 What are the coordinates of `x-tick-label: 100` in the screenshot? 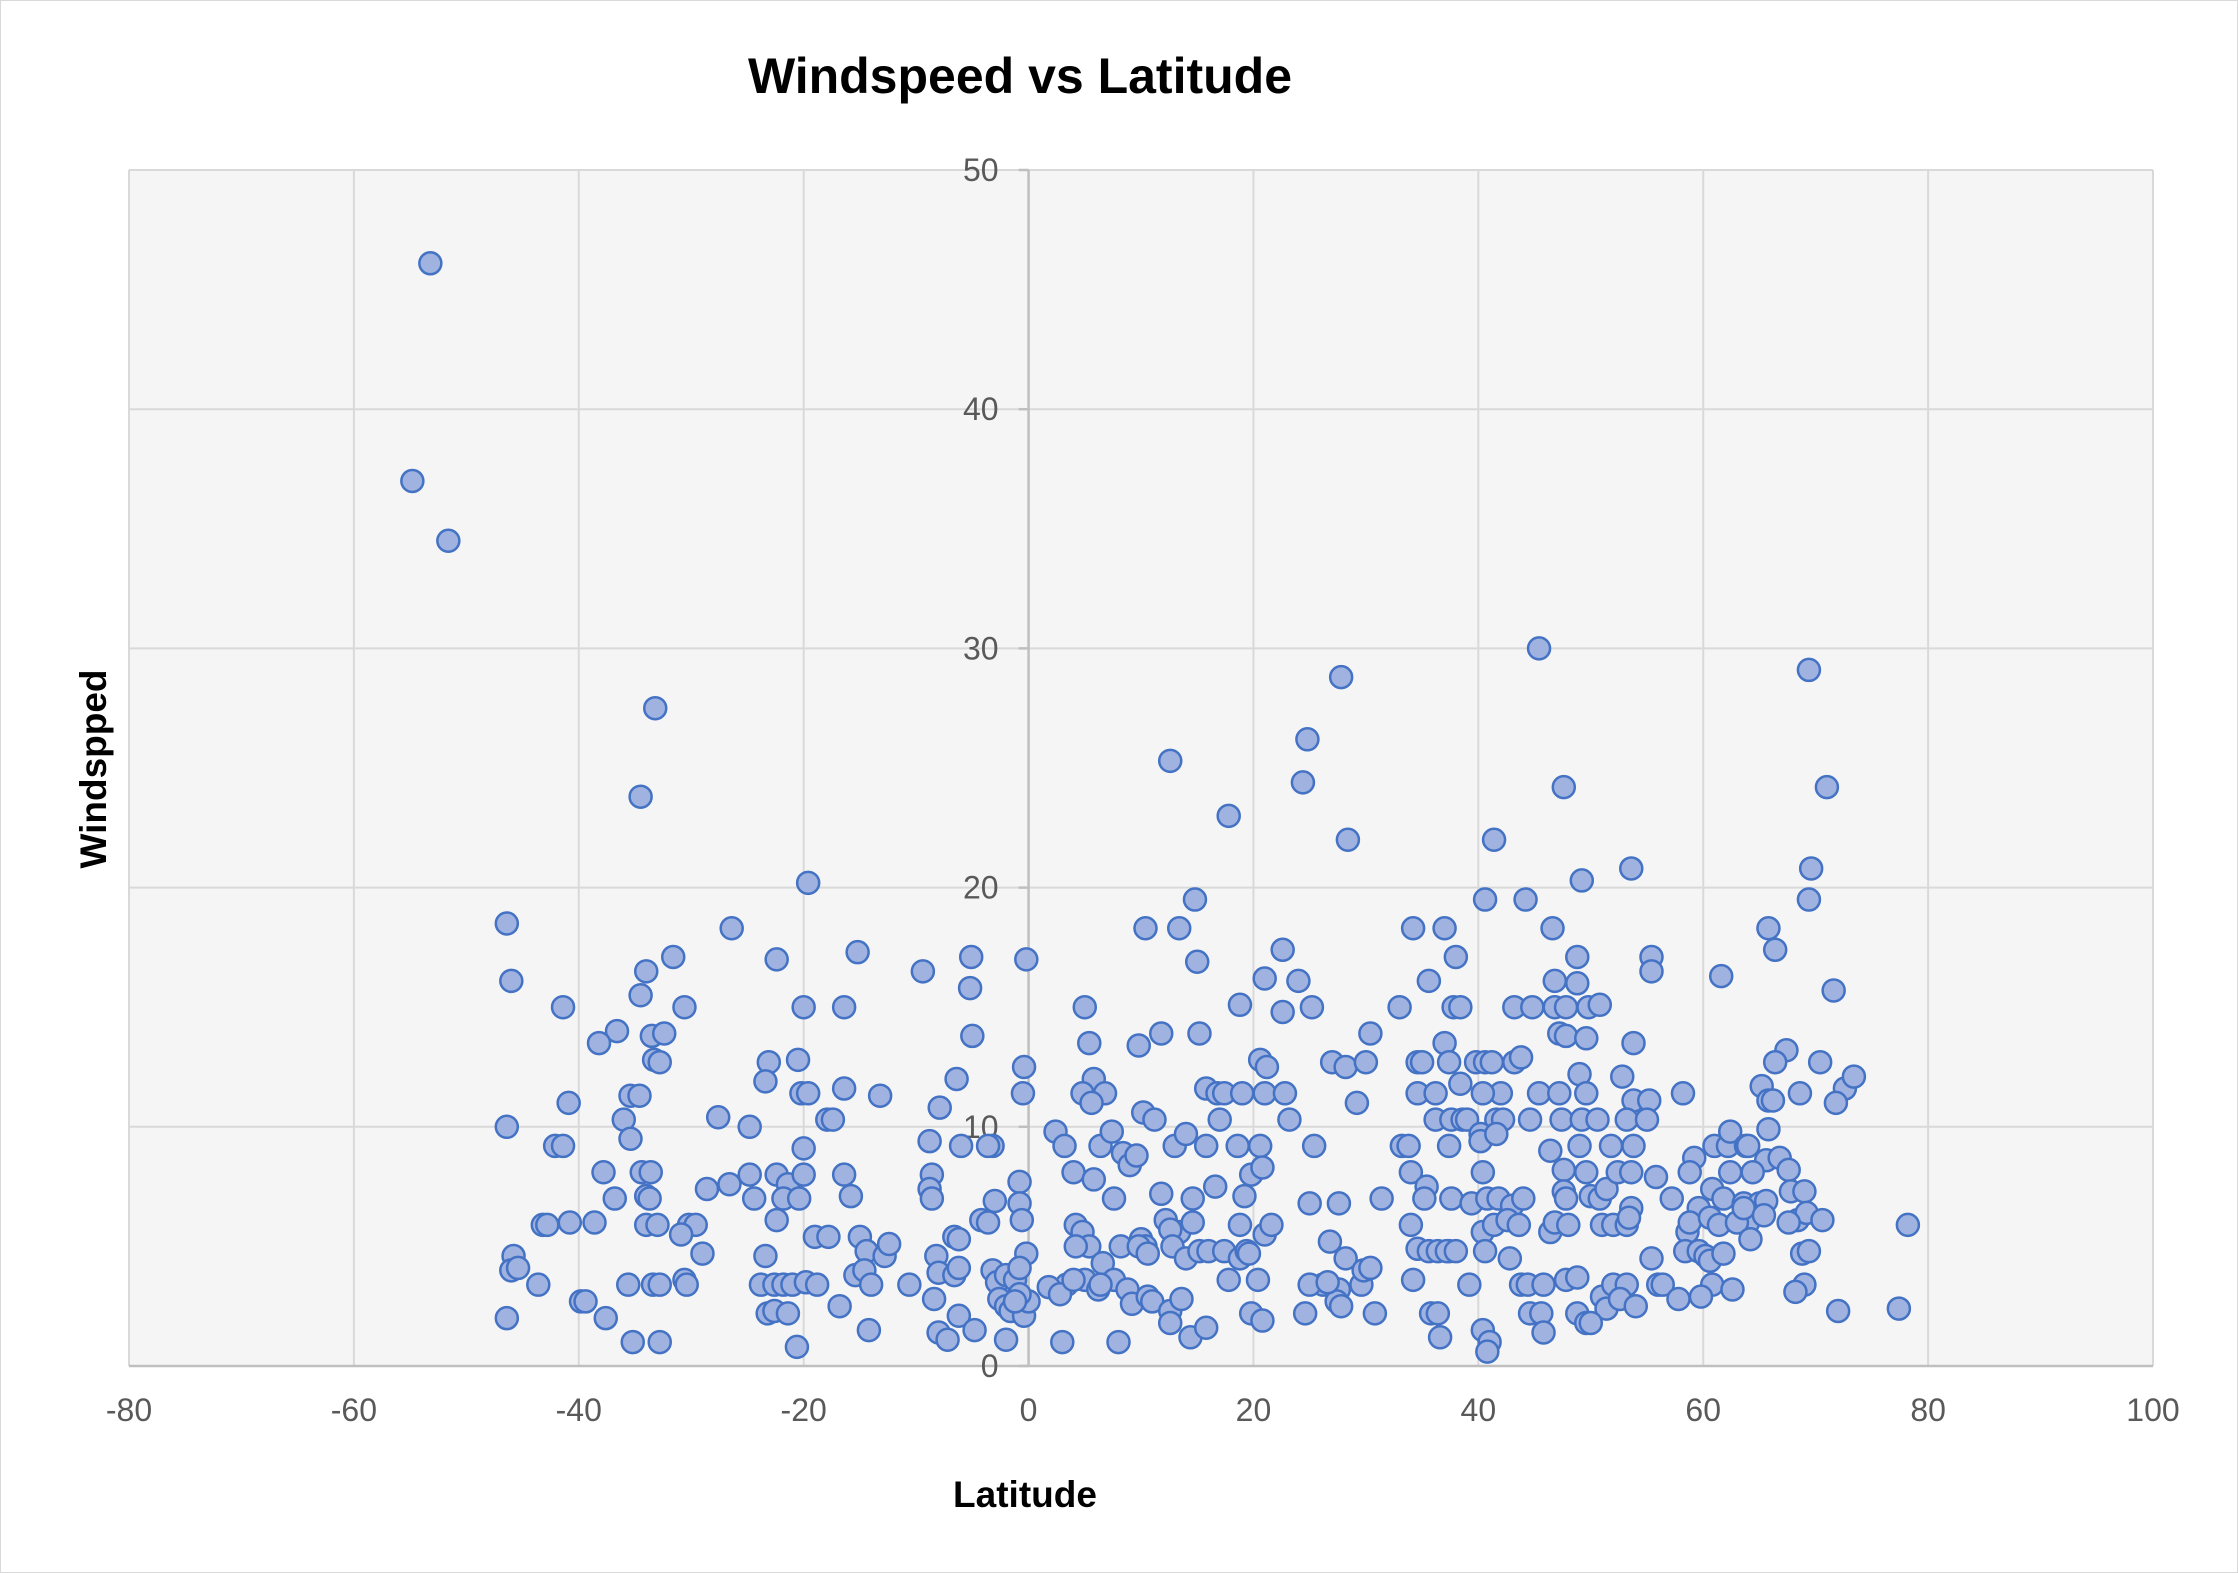 It's located at (2152, 1410).